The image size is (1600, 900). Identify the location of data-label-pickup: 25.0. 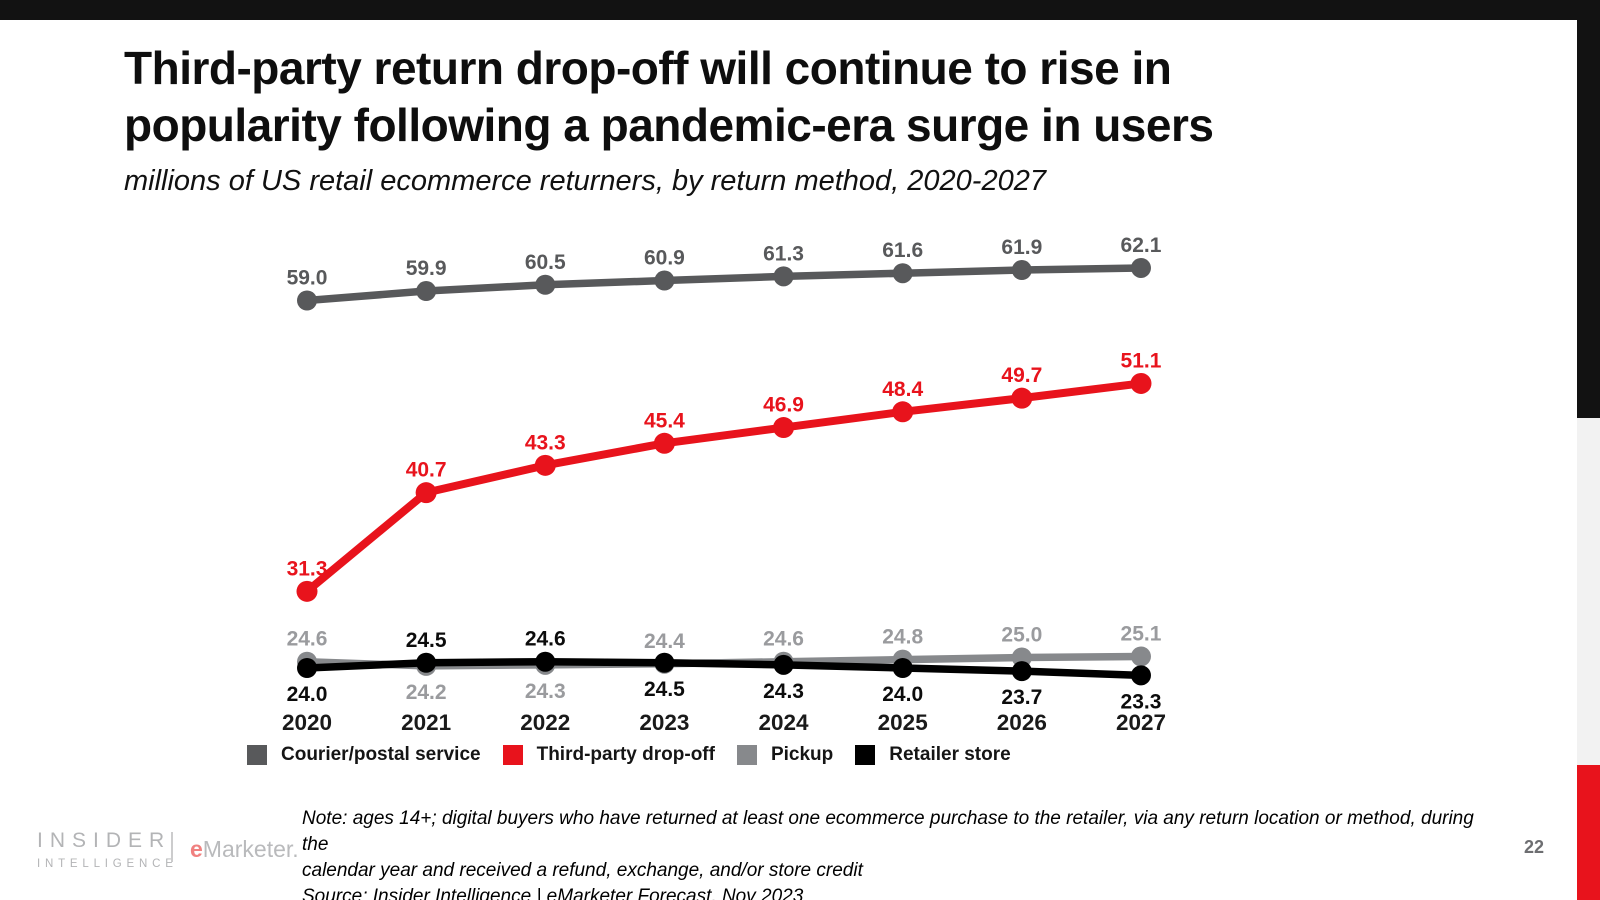
(1021, 635).